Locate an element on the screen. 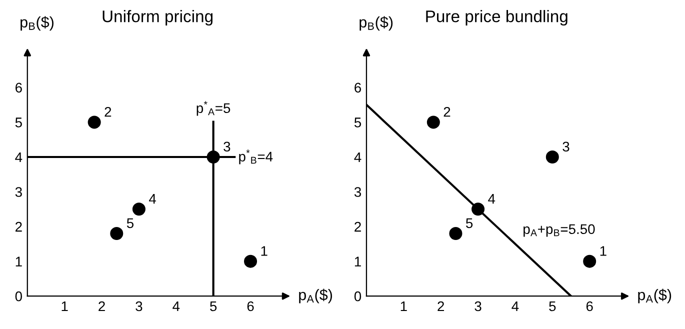 This screenshot has width=685, height=329. annotation: p$_{A}$+p$_{B}$=5.50 is located at coordinates (559, 230).